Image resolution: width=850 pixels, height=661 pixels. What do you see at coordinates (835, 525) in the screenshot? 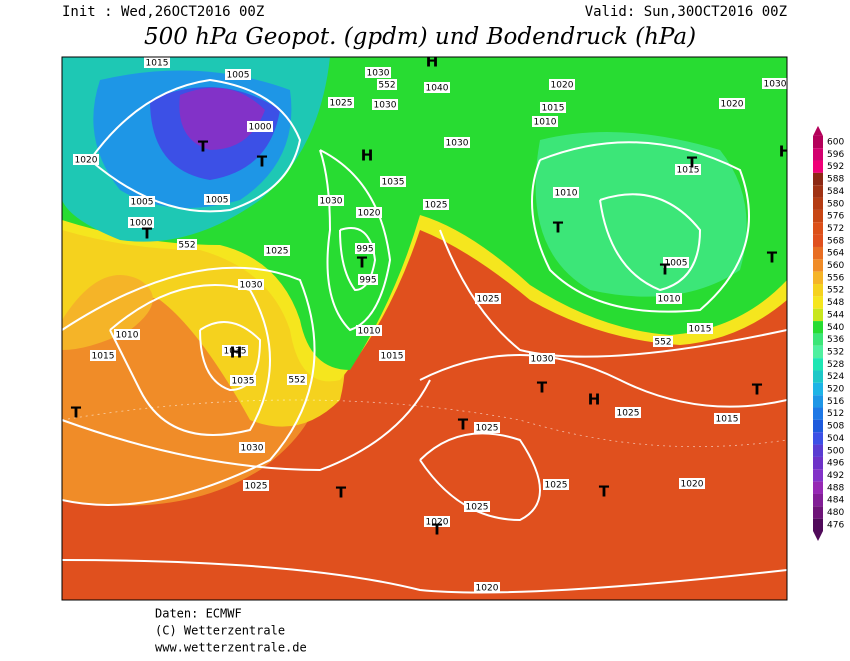
I see `colorbar-label: 476` at bounding box center [835, 525].